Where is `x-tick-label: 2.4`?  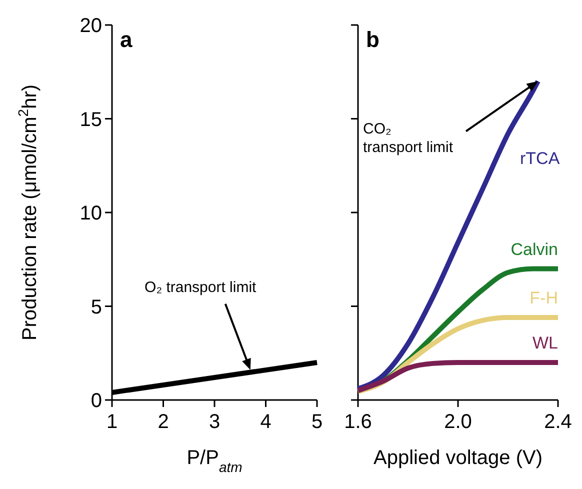
x-tick-label: 2.4 is located at coordinates (558, 422).